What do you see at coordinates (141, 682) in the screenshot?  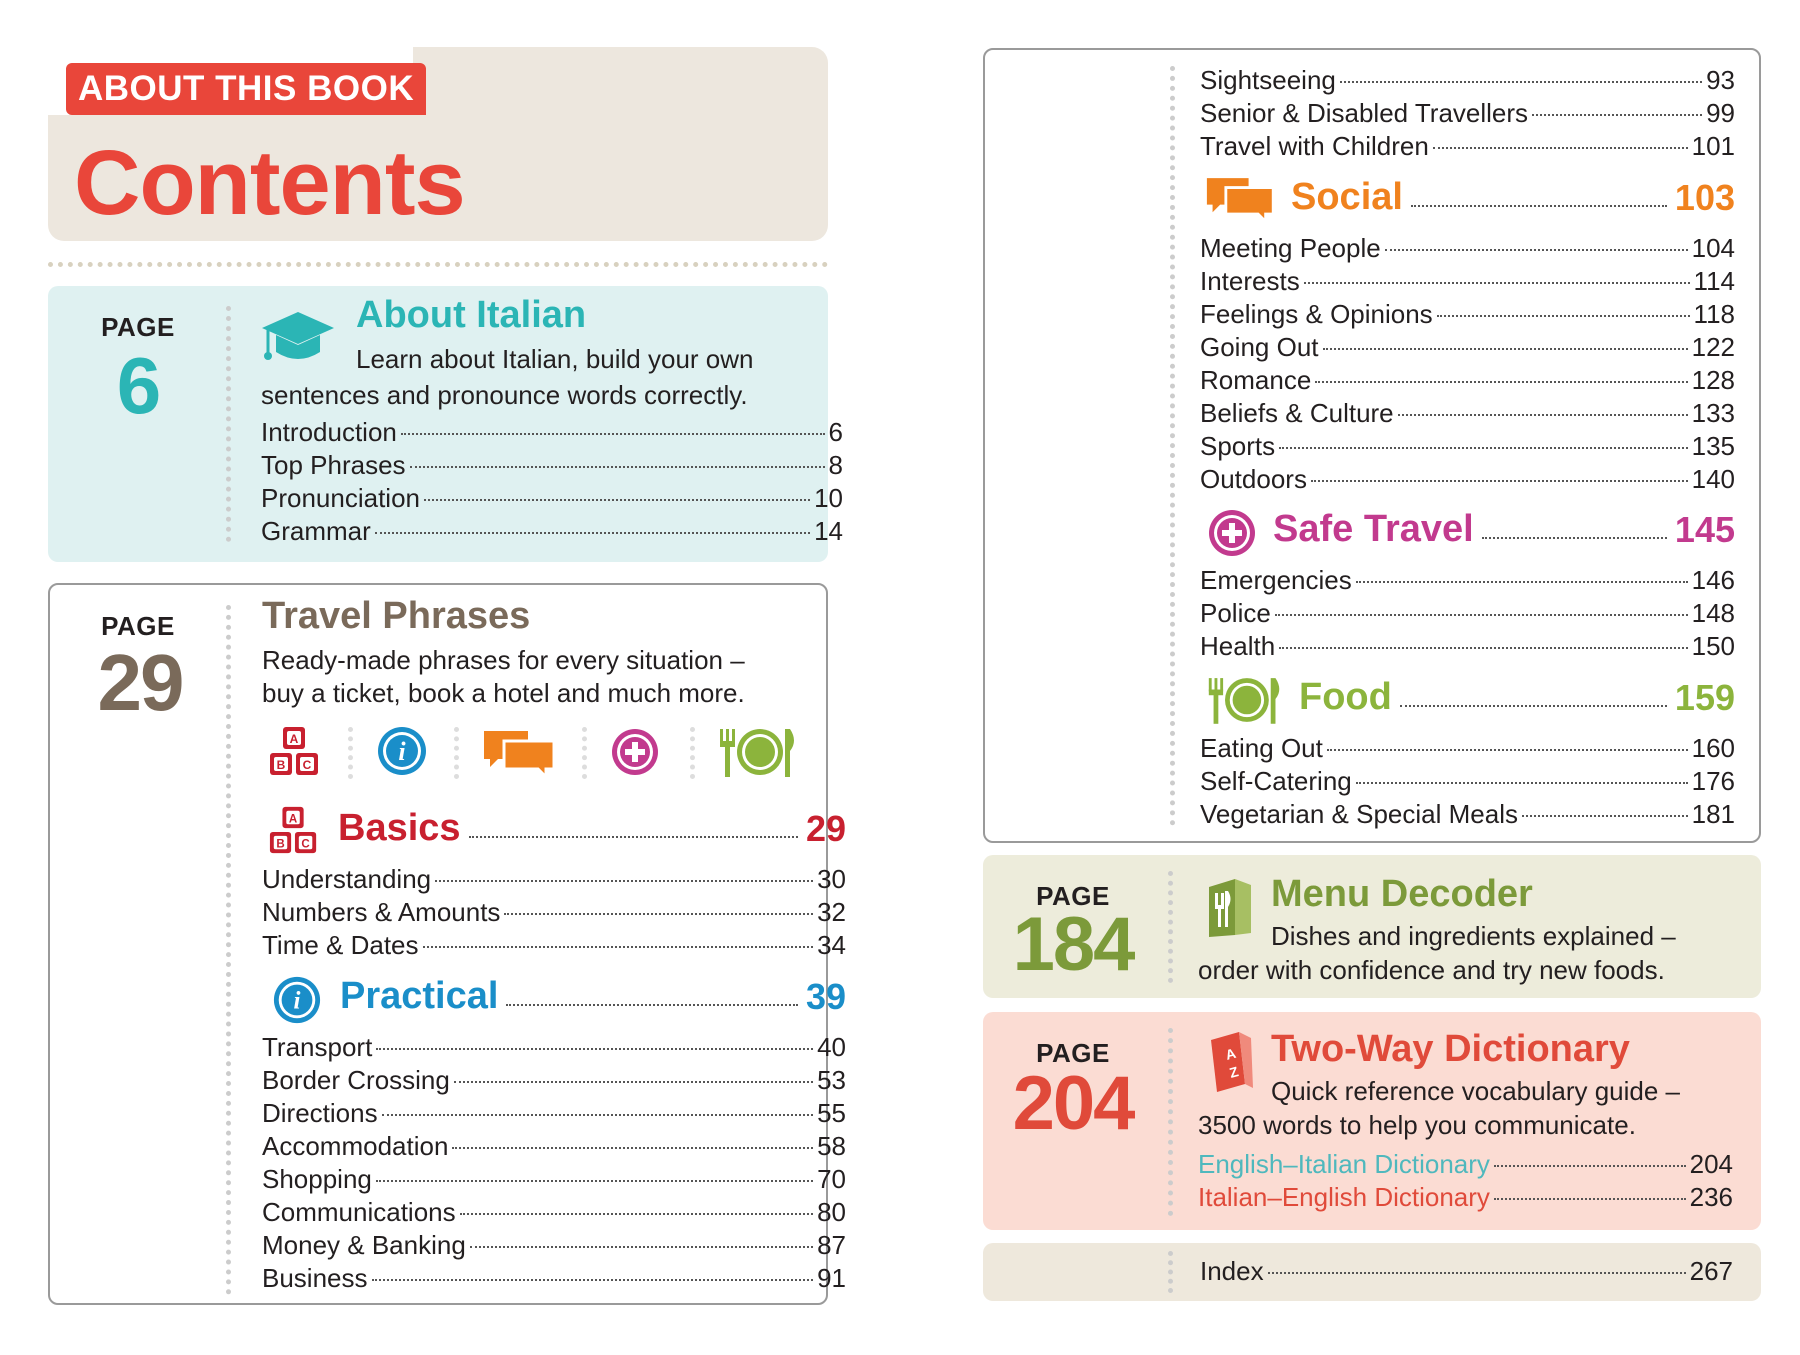 I see `page-number: 29` at bounding box center [141, 682].